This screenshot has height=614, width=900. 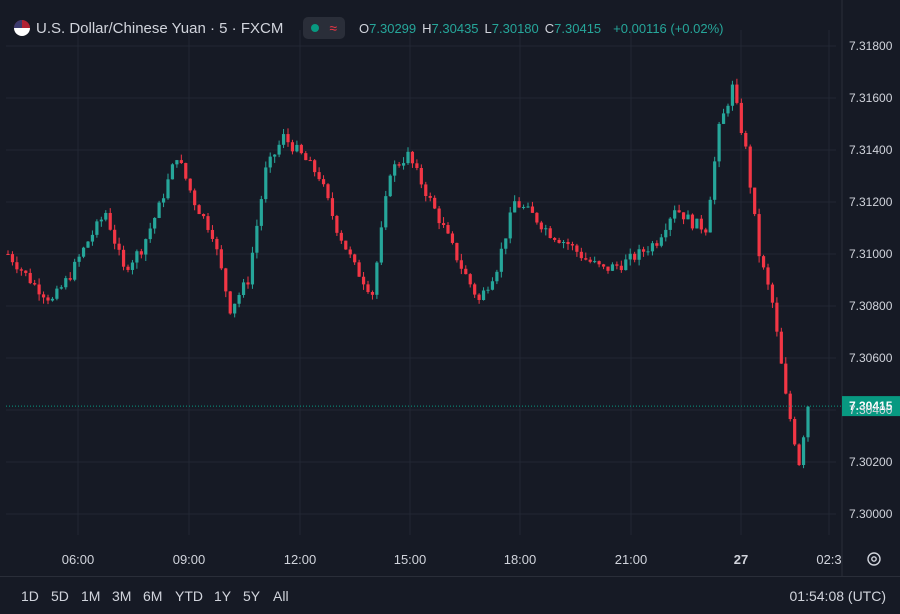 What do you see at coordinates (300, 559) in the screenshot?
I see `time-tick-label: 12:00` at bounding box center [300, 559].